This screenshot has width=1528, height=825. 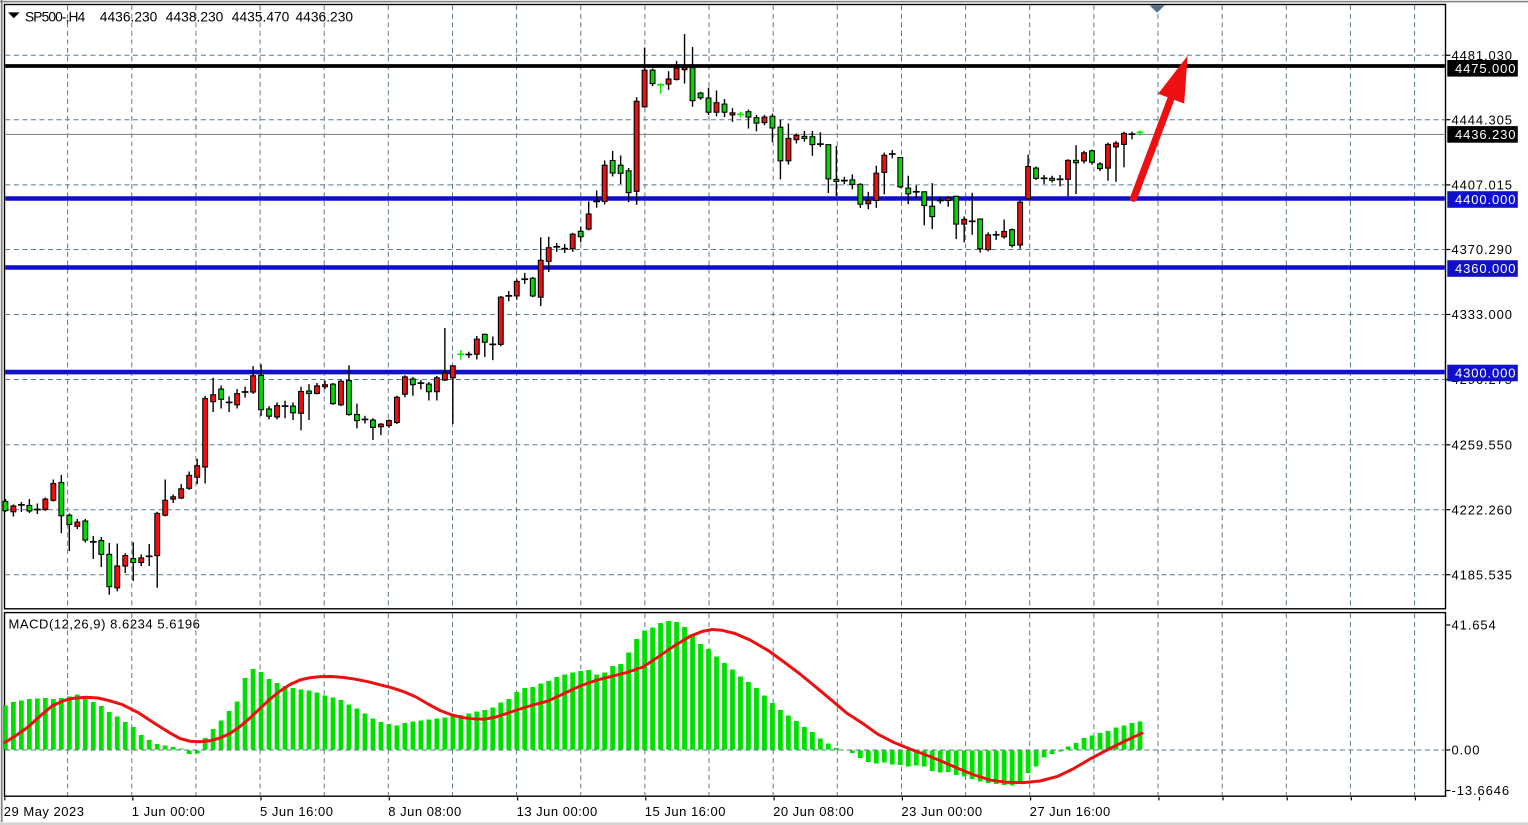 What do you see at coordinates (1466, 750) in the screenshot?
I see `svg-text: 0.00` at bounding box center [1466, 750].